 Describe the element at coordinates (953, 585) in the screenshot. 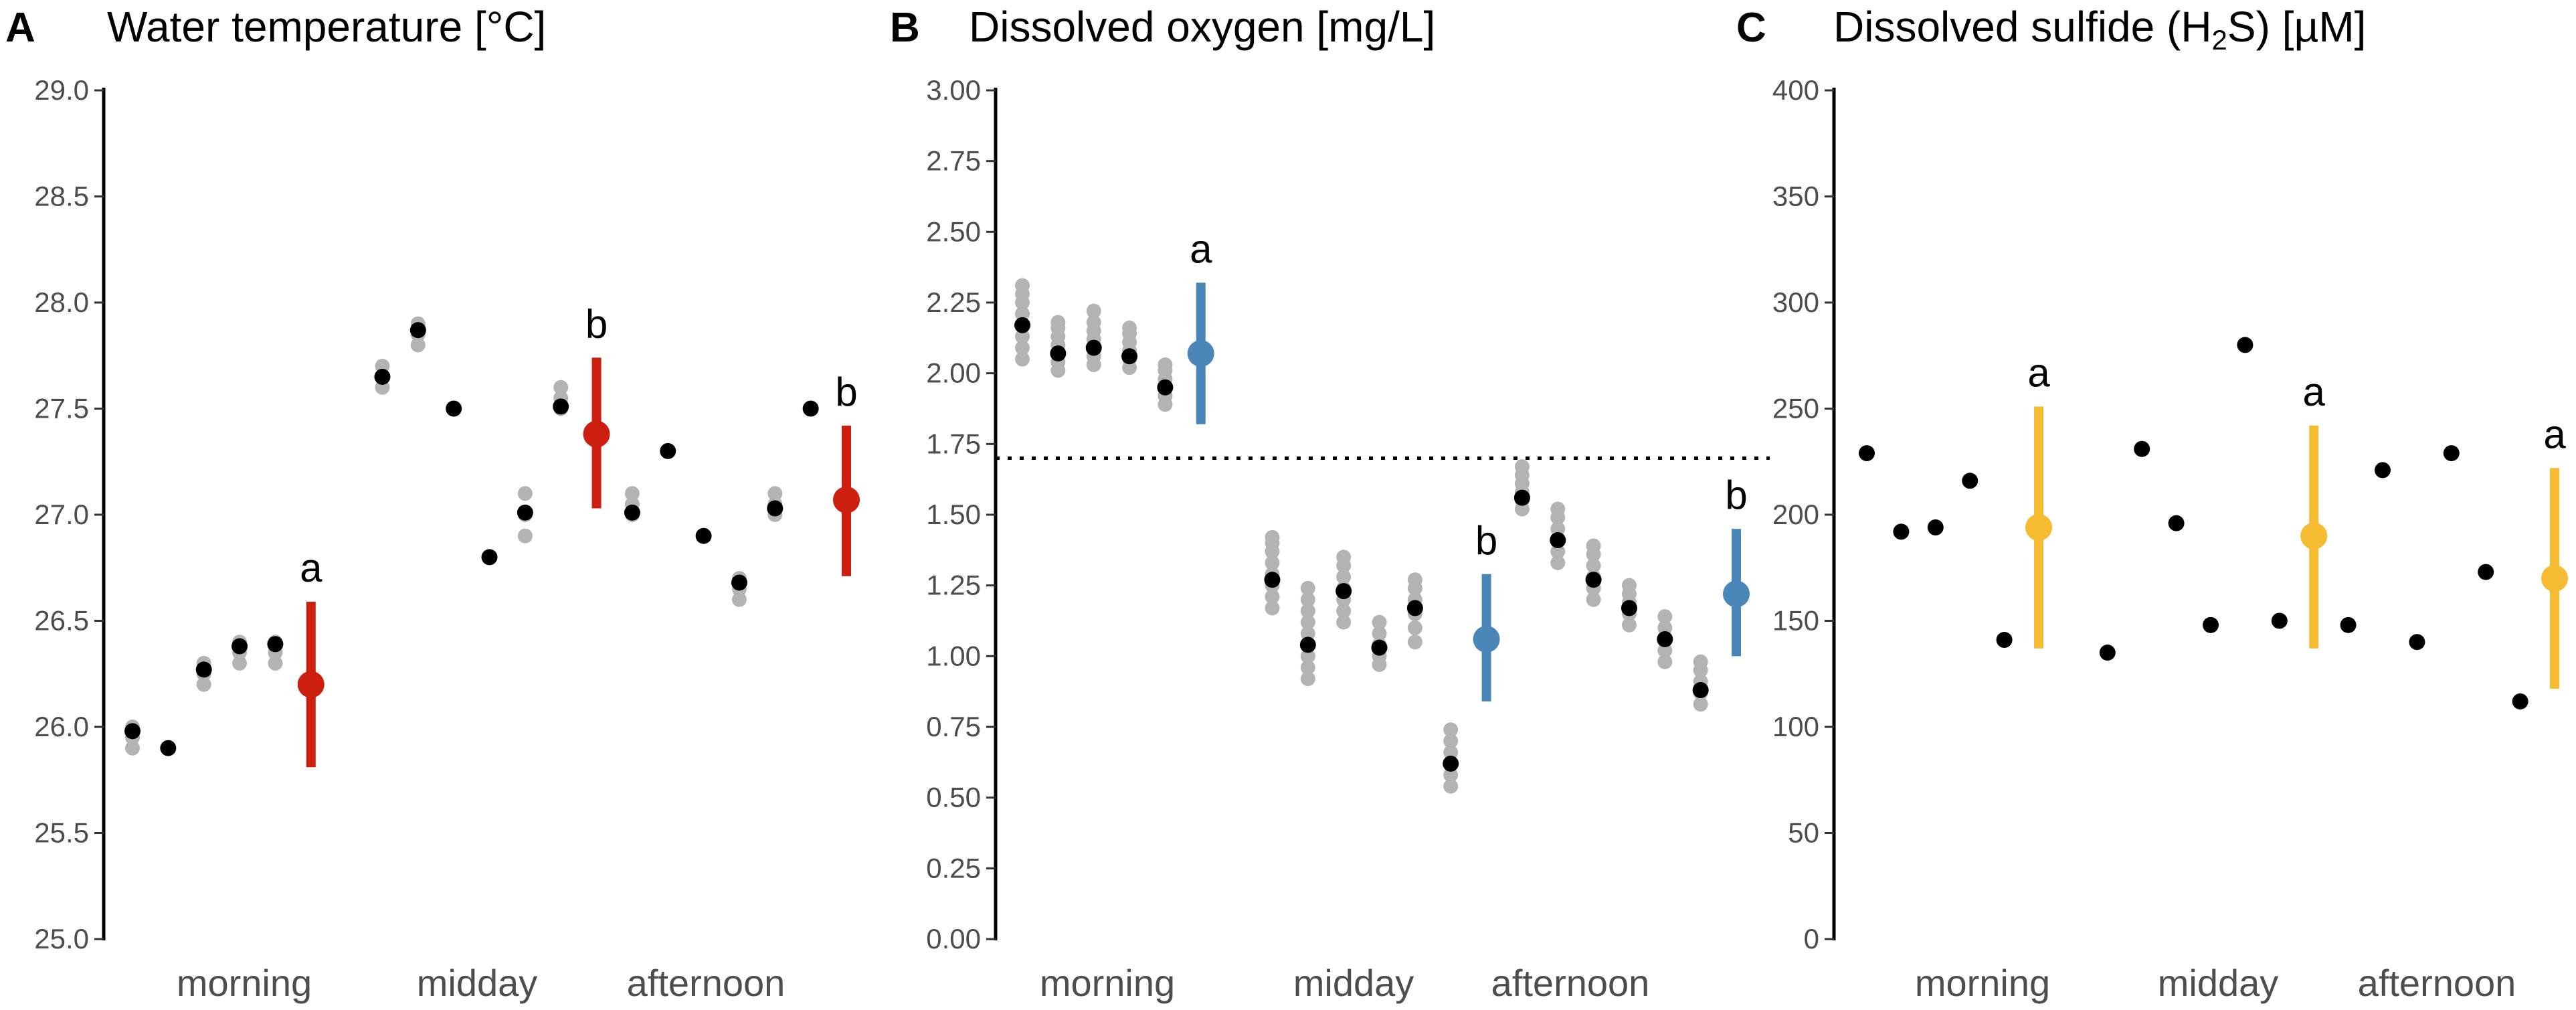

I see `y-tick-label: 1.25` at that location.